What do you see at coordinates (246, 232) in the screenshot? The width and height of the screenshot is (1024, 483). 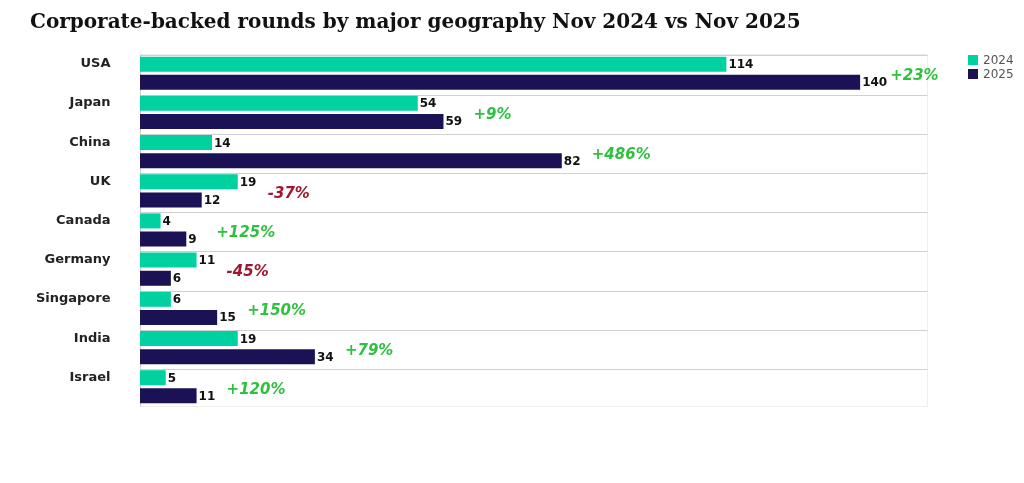 I see `annotation: +125%` at bounding box center [246, 232].